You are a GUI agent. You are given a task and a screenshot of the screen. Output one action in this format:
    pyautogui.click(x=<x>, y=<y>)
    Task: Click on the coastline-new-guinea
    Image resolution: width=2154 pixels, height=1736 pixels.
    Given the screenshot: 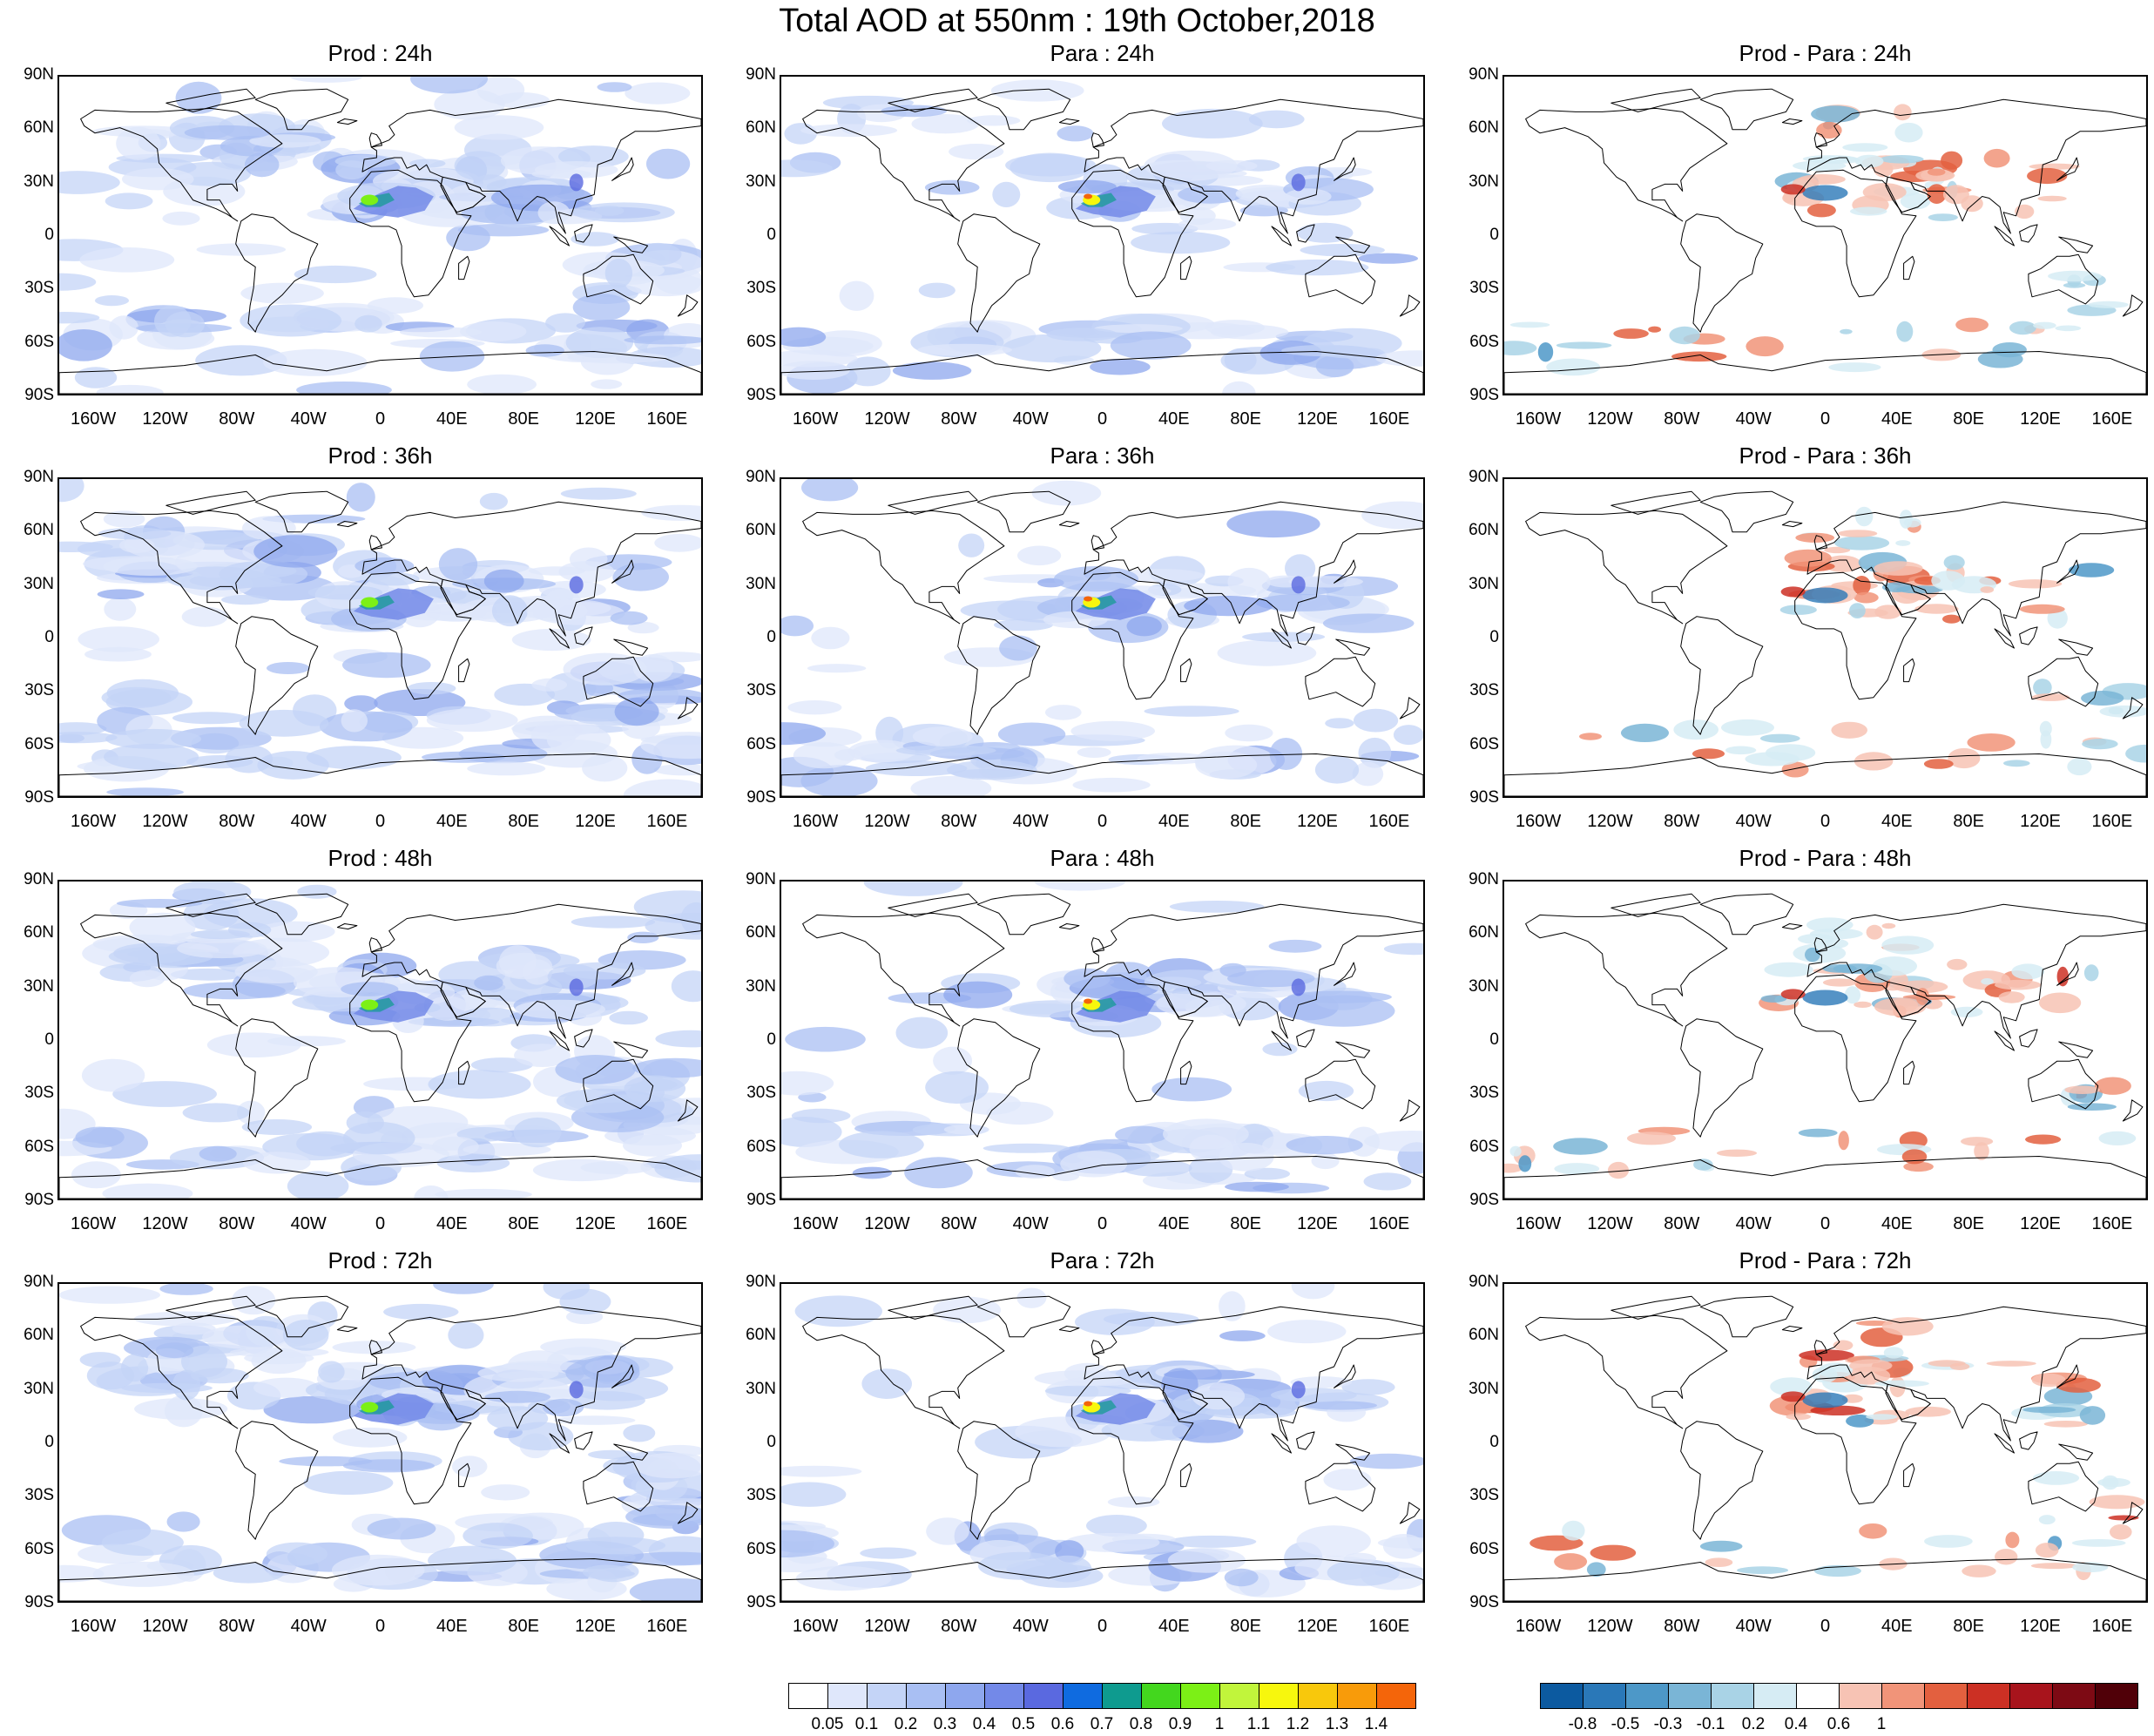 What is the action you would take?
    pyautogui.click(x=1353, y=647)
    